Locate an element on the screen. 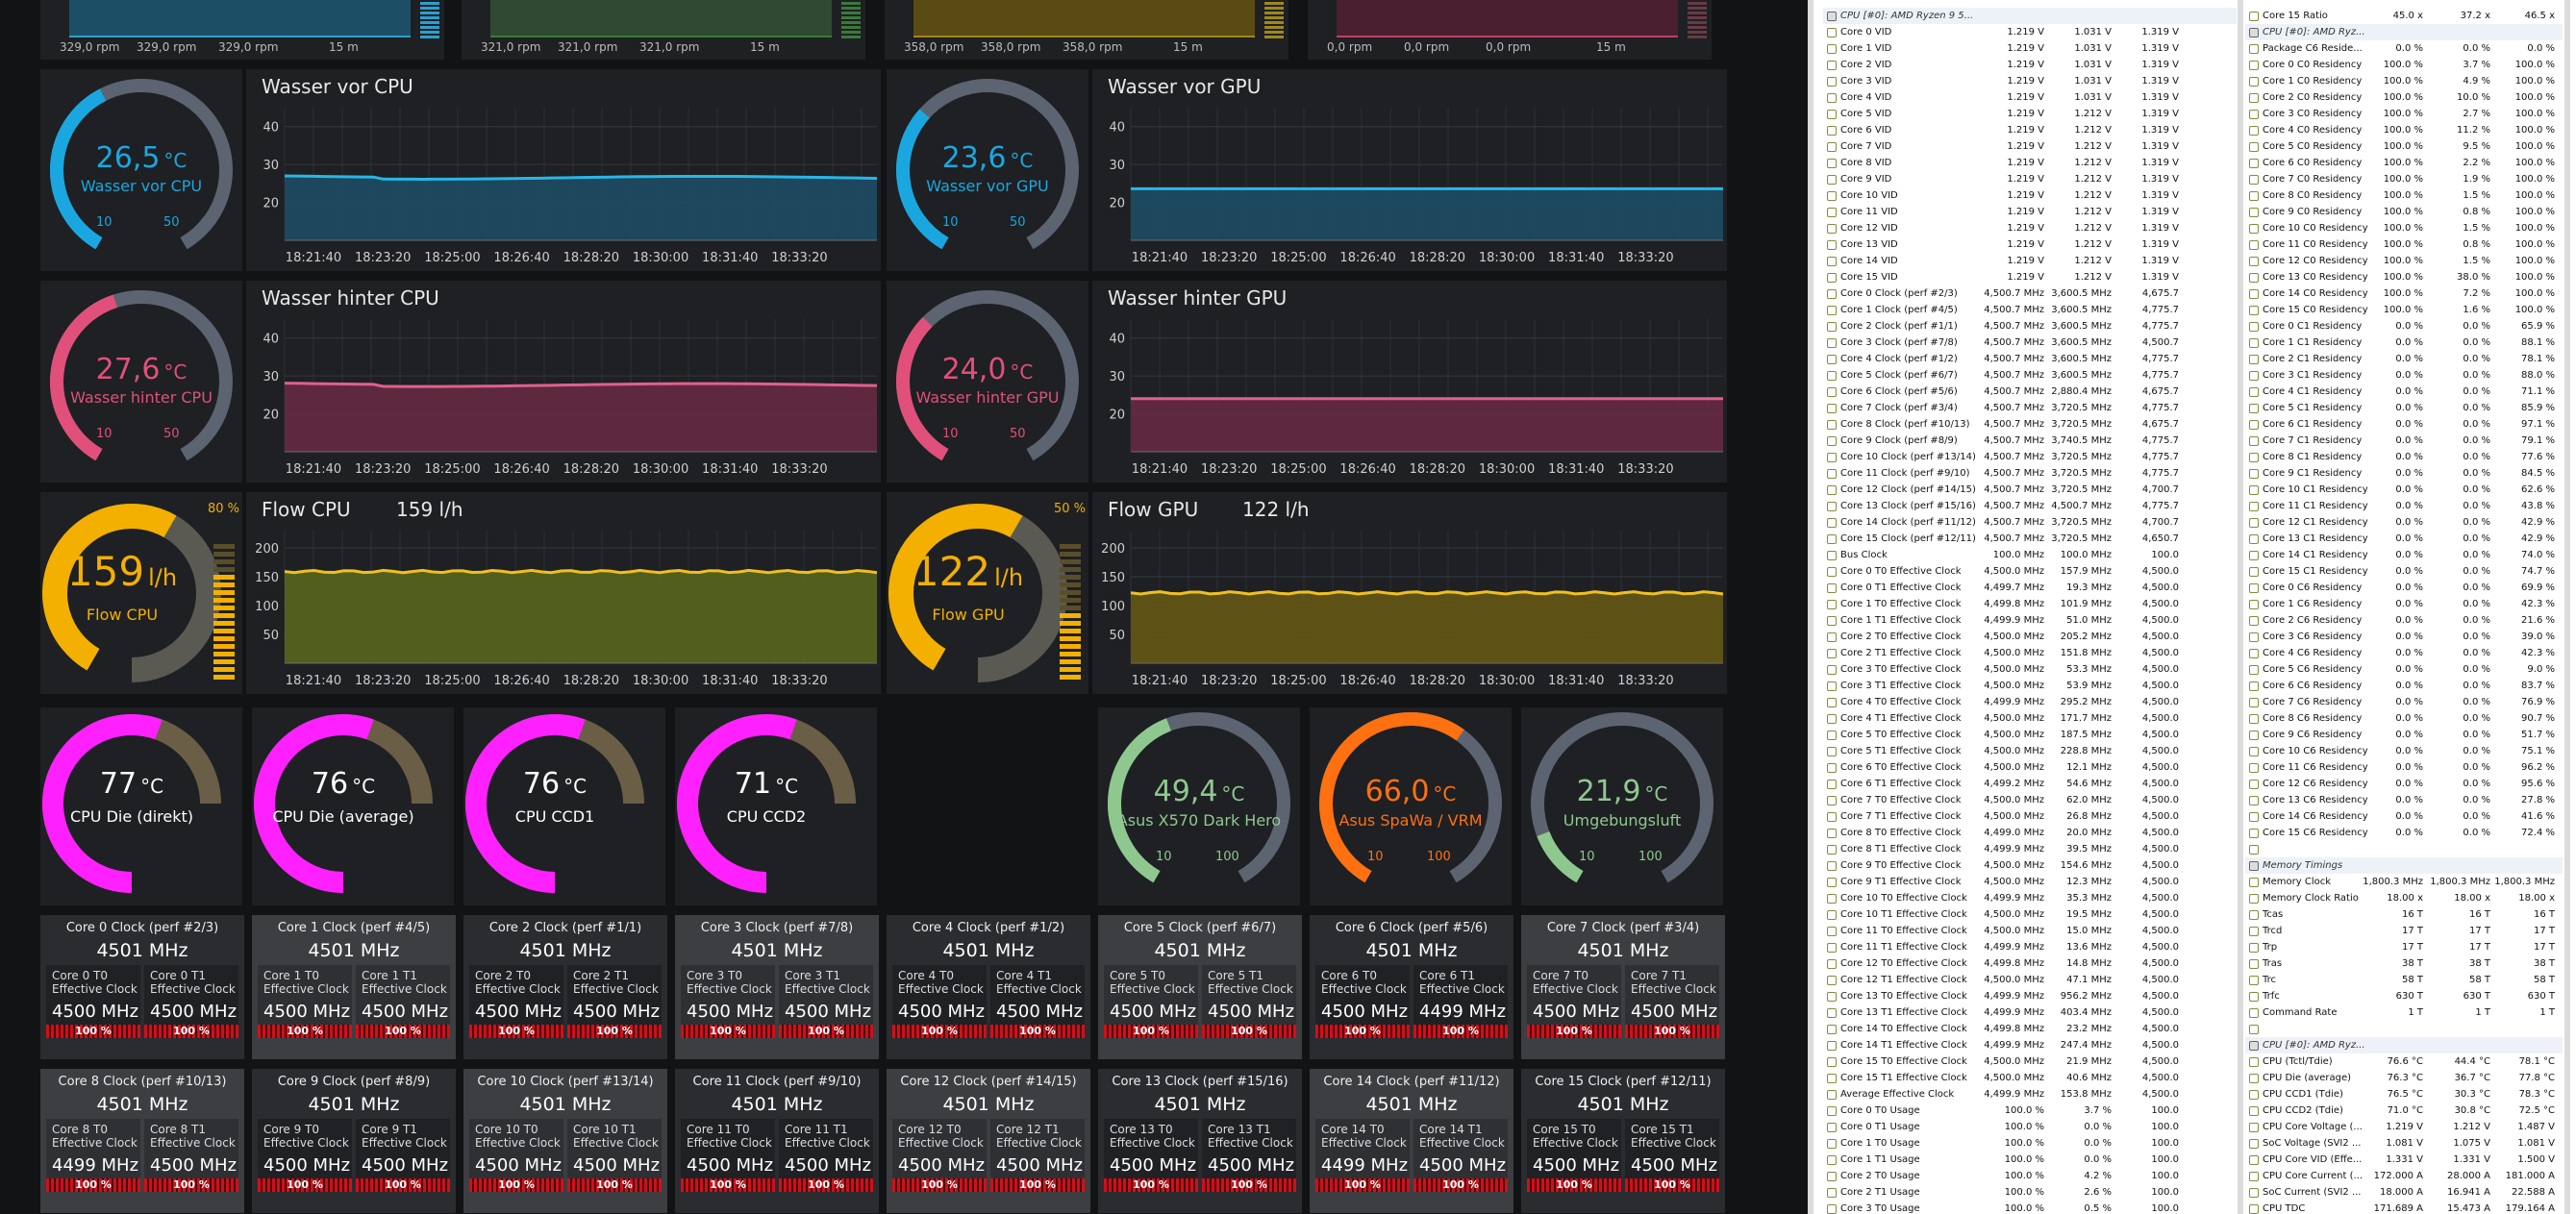 This screenshot has height=1214, width=2576. sensor-row: Core 14 C6 Residency 0.0 % 0.0 % 41.6 % is located at coordinates (2404, 816).